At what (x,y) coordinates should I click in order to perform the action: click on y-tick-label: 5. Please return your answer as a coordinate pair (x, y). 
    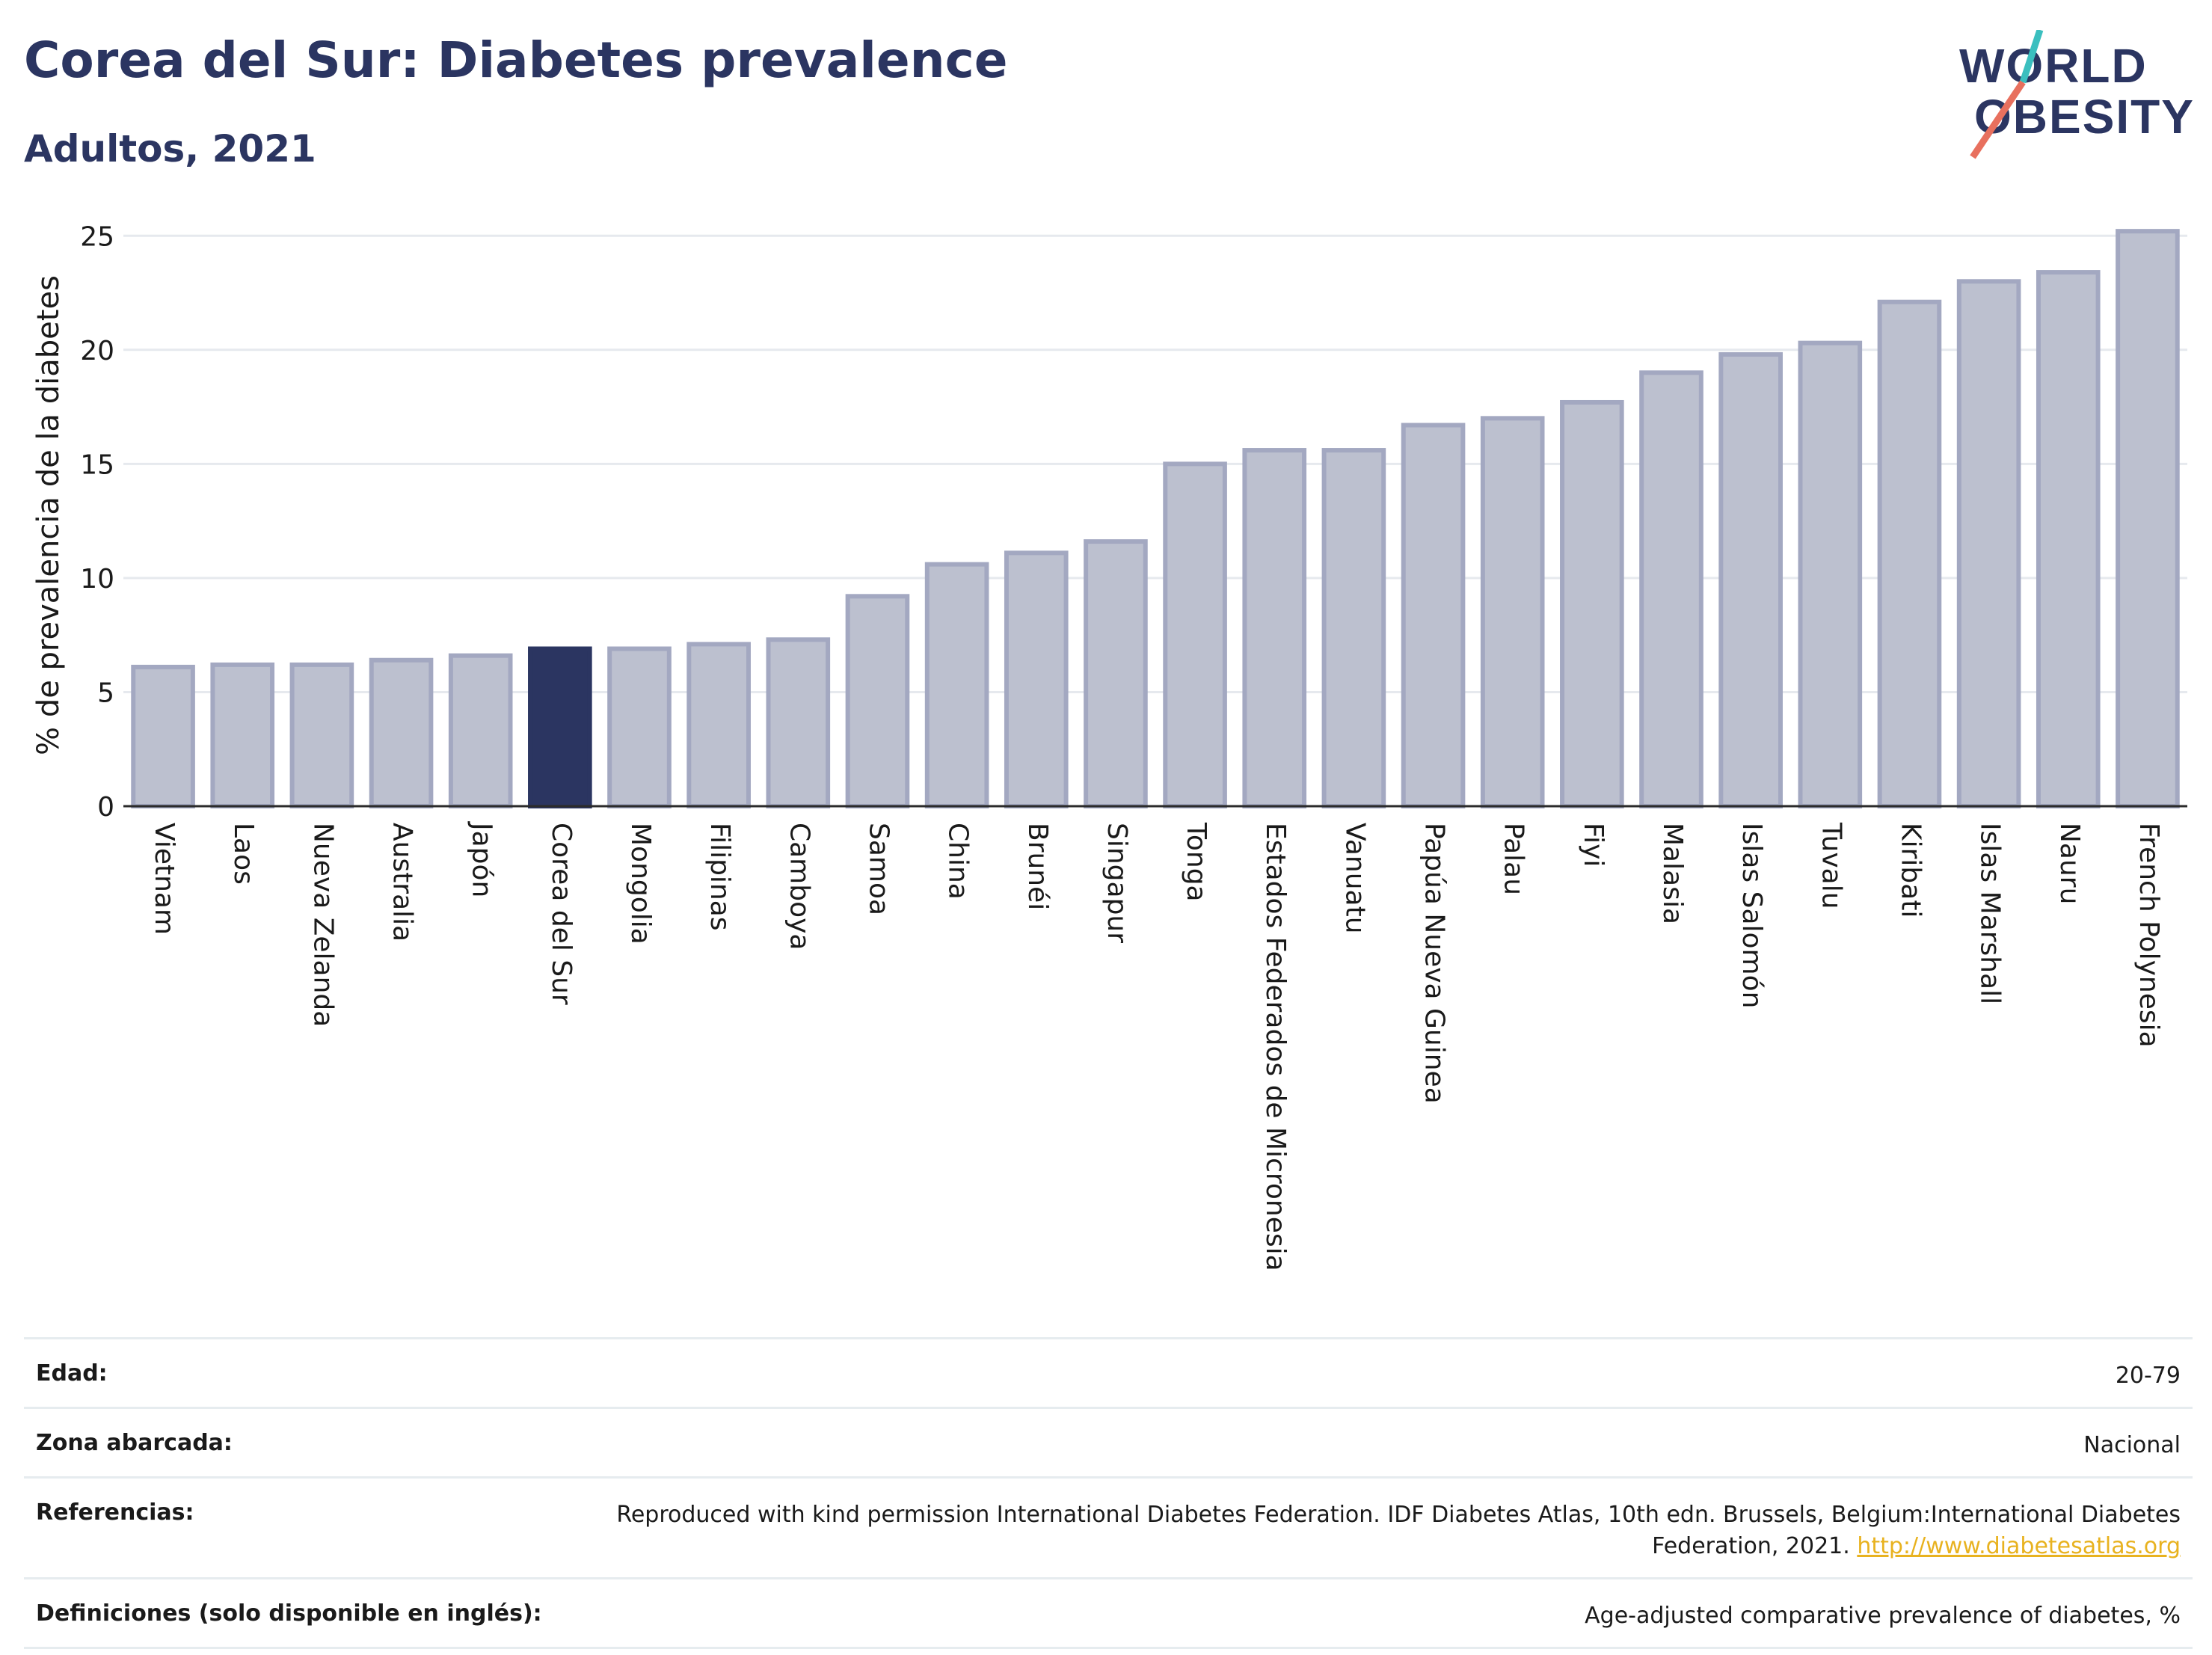
    Looking at the image, I should click on (105, 693).